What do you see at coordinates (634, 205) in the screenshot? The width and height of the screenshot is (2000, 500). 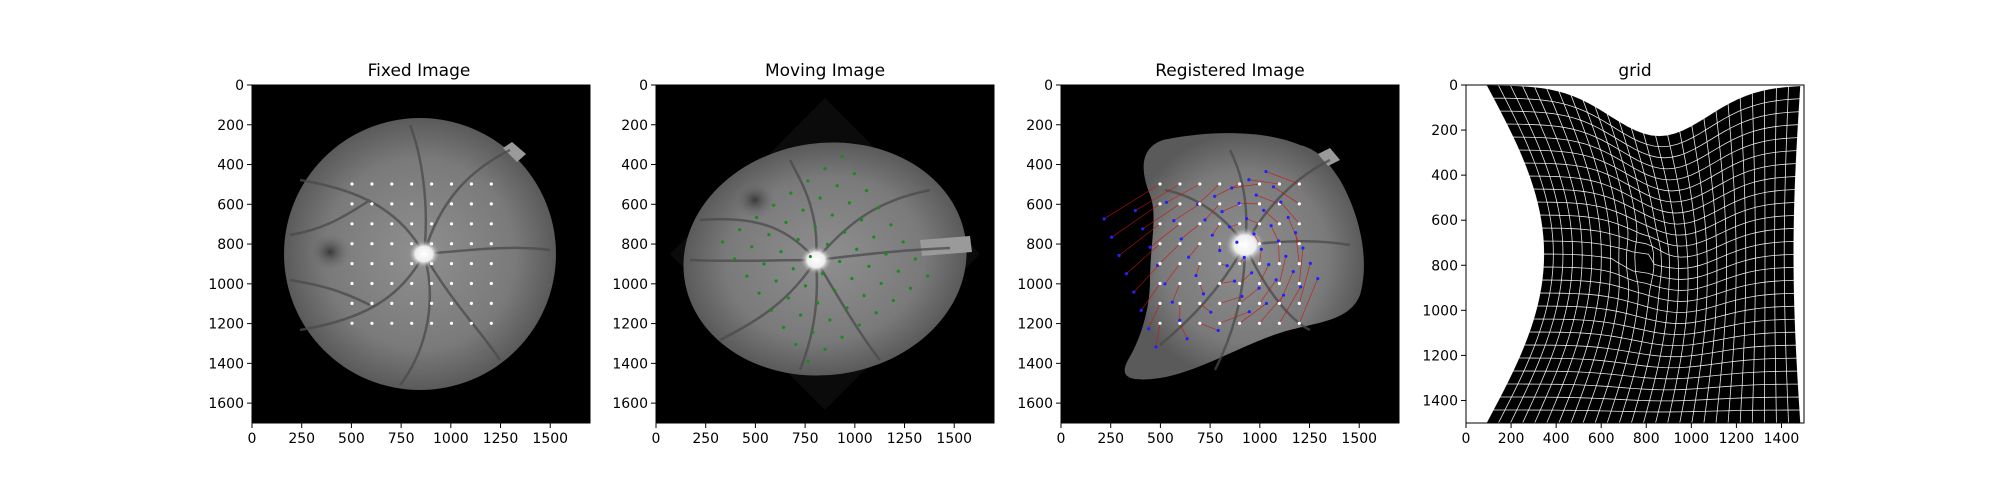 I see `y-tick-label: 600` at bounding box center [634, 205].